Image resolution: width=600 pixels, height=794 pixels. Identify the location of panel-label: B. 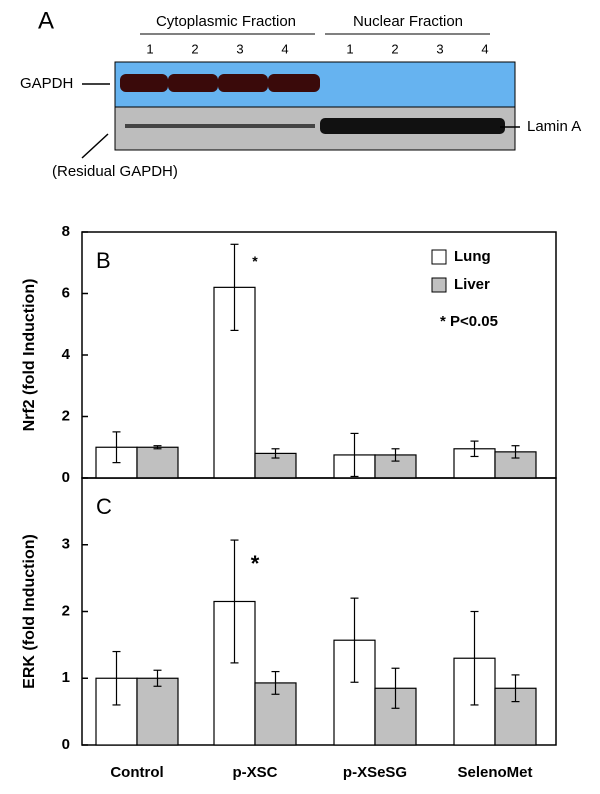
(103, 260).